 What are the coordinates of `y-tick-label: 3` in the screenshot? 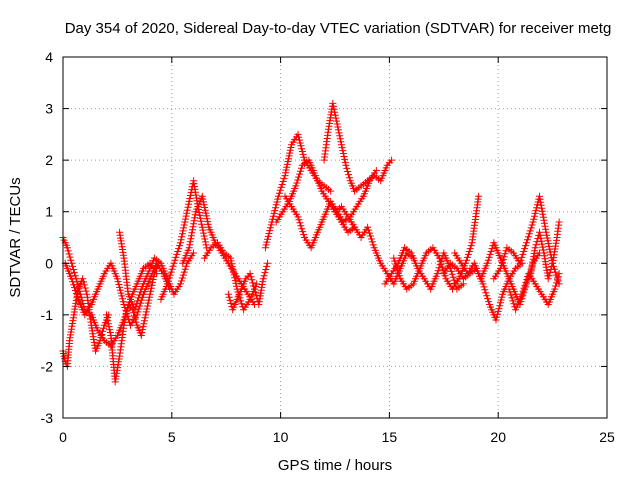 It's located at (49, 109).